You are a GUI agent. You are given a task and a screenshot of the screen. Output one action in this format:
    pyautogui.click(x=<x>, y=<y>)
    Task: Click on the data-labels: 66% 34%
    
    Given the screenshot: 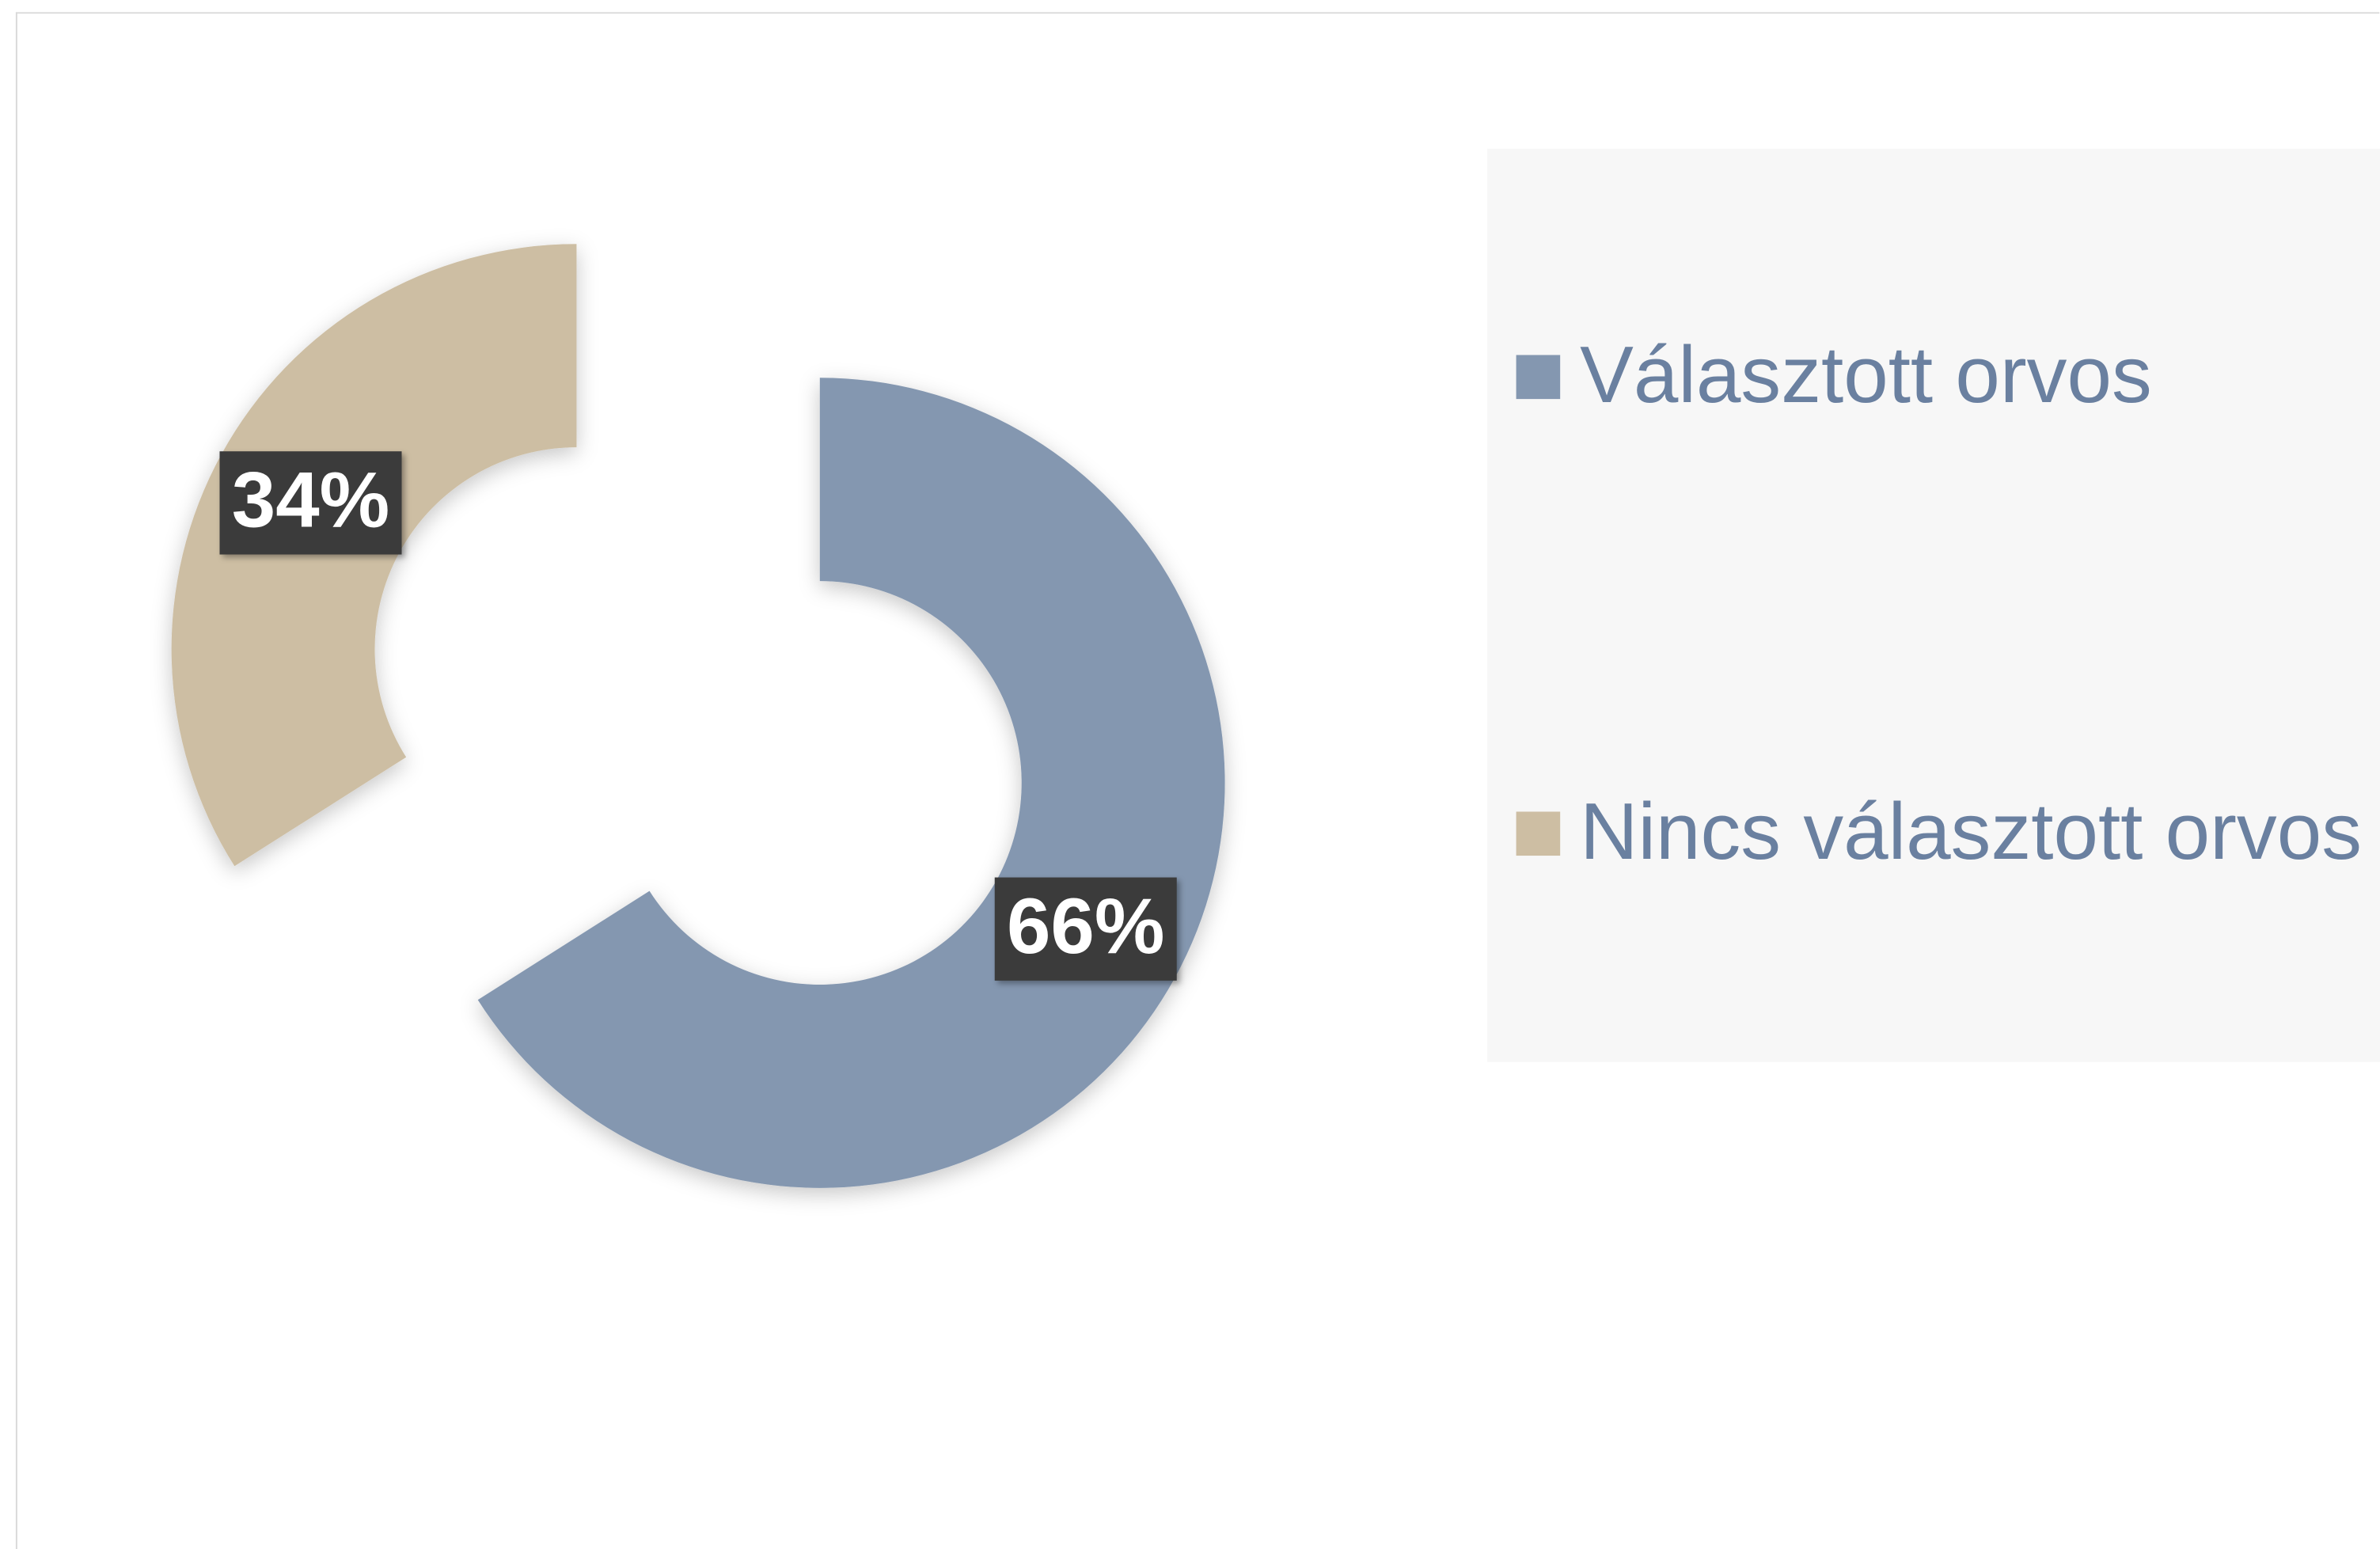 What is the action you would take?
    pyautogui.click(x=698, y=716)
    